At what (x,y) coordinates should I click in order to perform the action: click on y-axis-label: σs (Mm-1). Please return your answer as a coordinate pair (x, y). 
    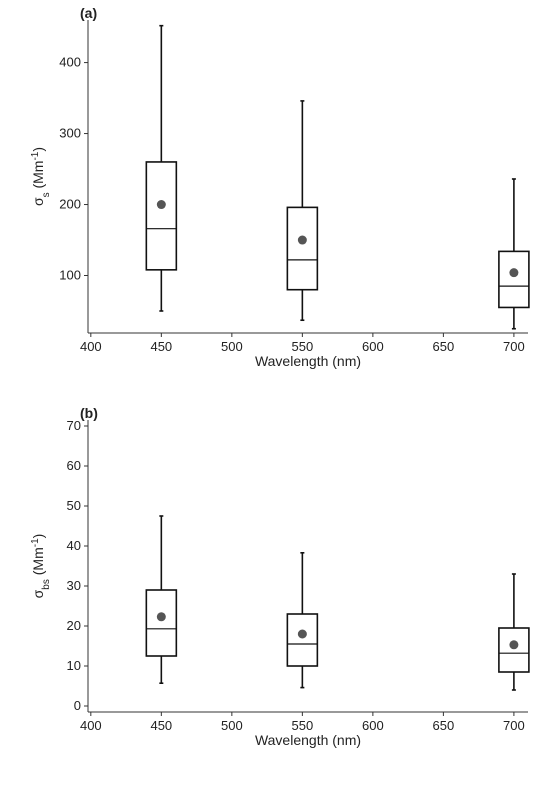
    Looking at the image, I should click on (41, 176).